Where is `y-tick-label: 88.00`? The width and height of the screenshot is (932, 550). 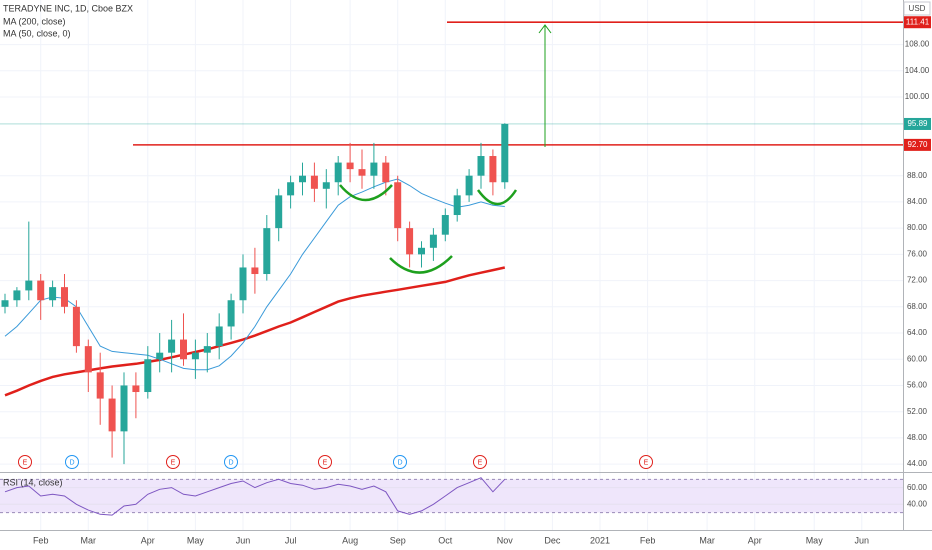
y-tick-label: 88.00 is located at coordinates (917, 175).